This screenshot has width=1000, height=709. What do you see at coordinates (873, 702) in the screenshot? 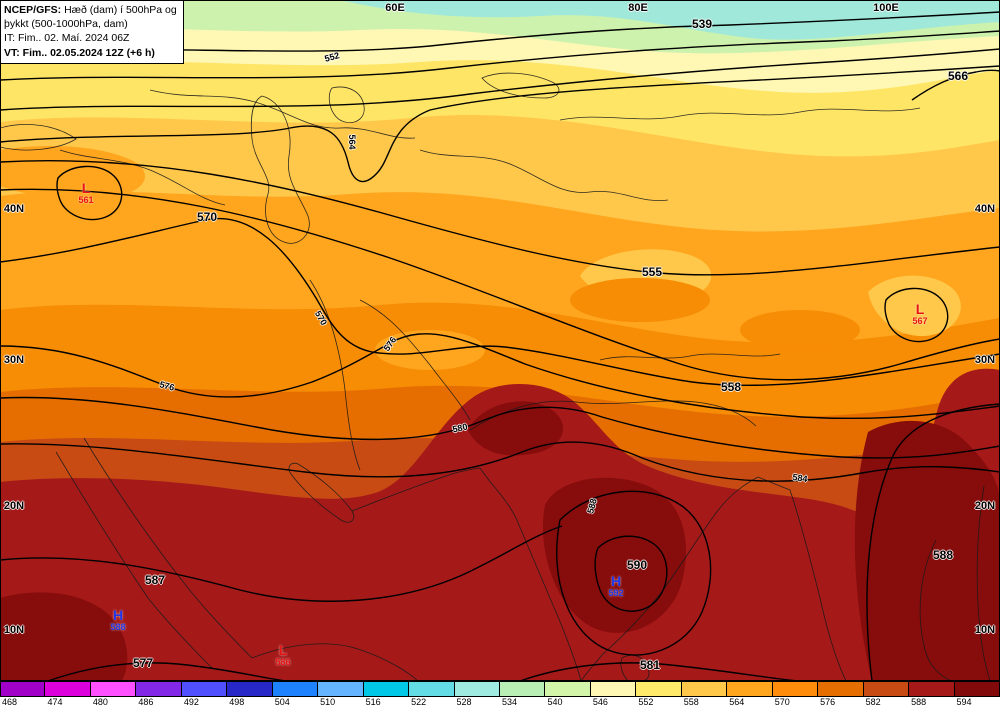
I see `colorbar-value: 582` at bounding box center [873, 702].